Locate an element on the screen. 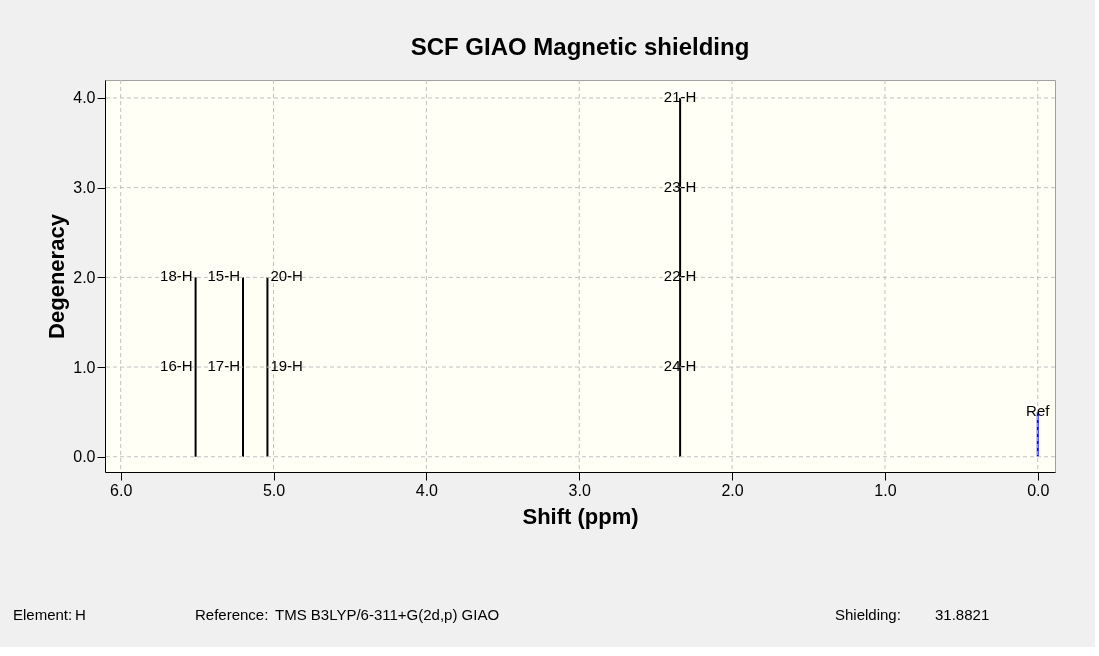 This screenshot has height=656, width=1099. text: TMS B3LYP/6-311+G(2d,p) GIAO is located at coordinates (387, 614).